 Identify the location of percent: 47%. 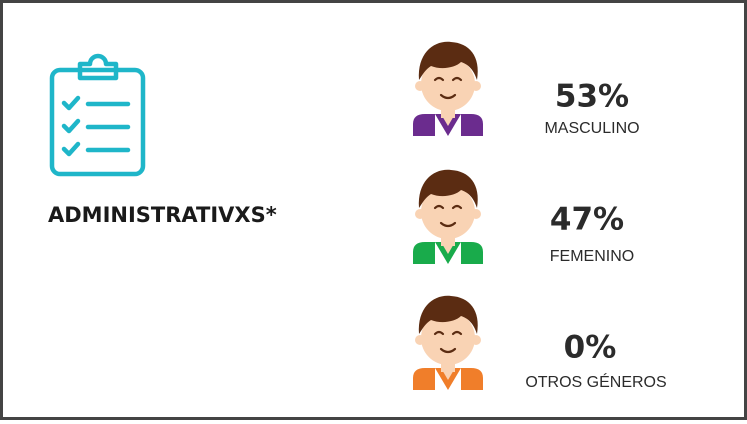
(587, 220).